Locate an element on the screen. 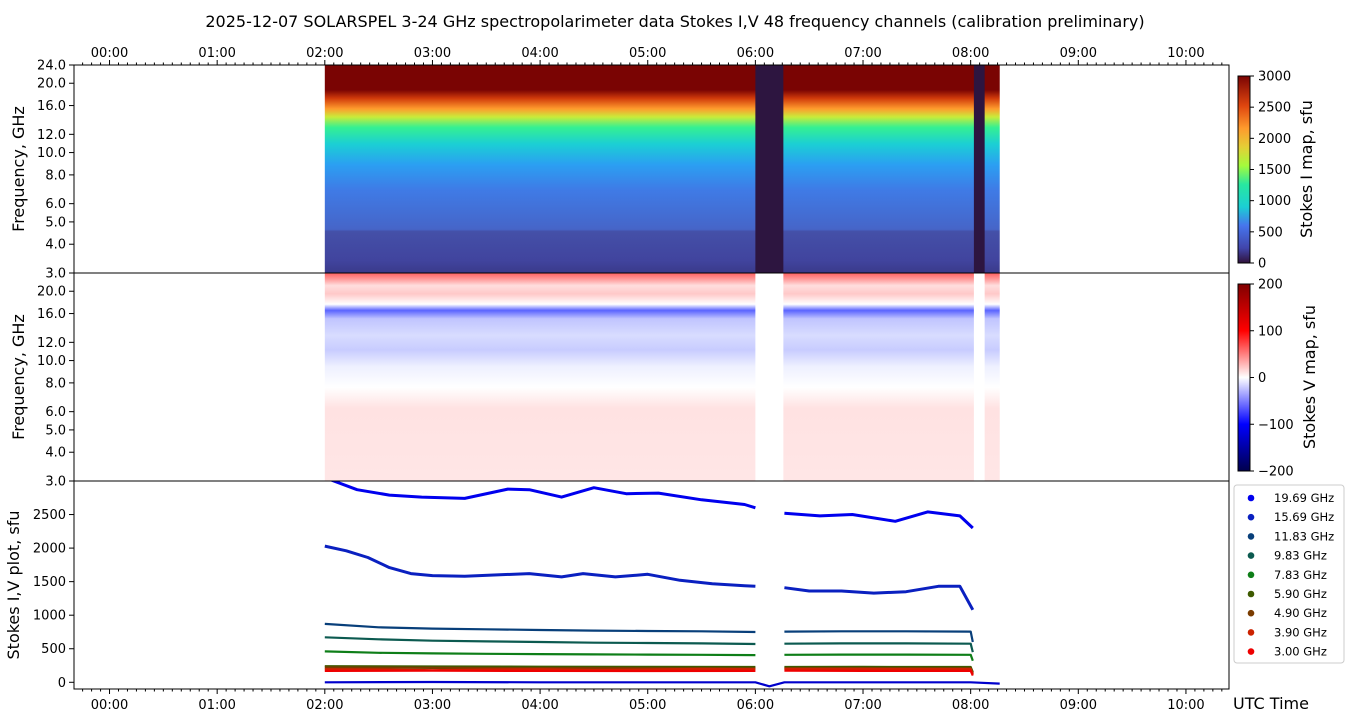 The height and width of the screenshot is (725, 1350). legend-label: 9.83 GHz is located at coordinates (1300, 556).